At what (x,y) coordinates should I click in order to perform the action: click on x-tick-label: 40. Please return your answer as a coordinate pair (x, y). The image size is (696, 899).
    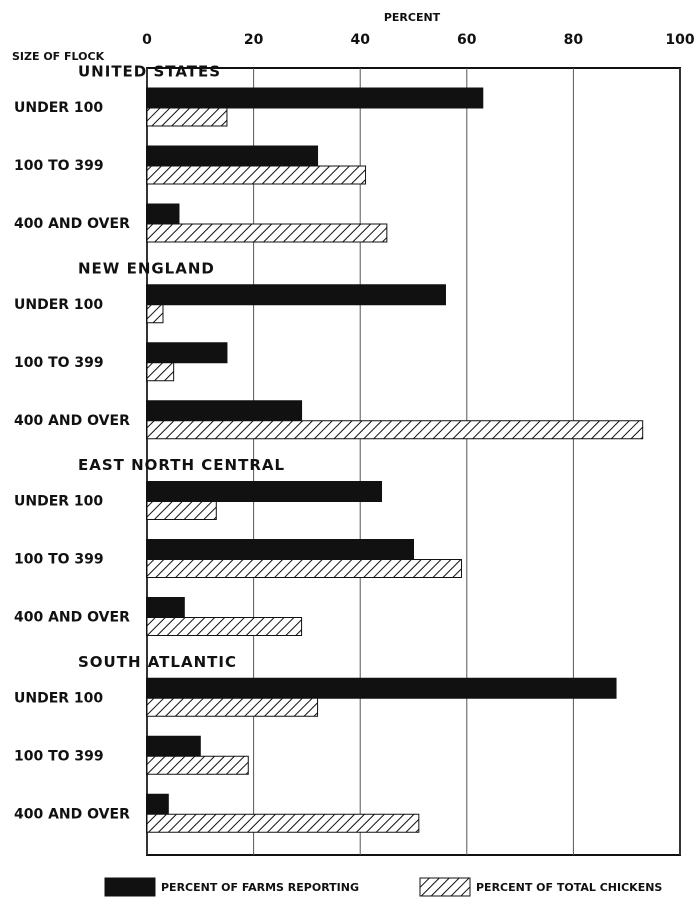
    Looking at the image, I should click on (360, 40).